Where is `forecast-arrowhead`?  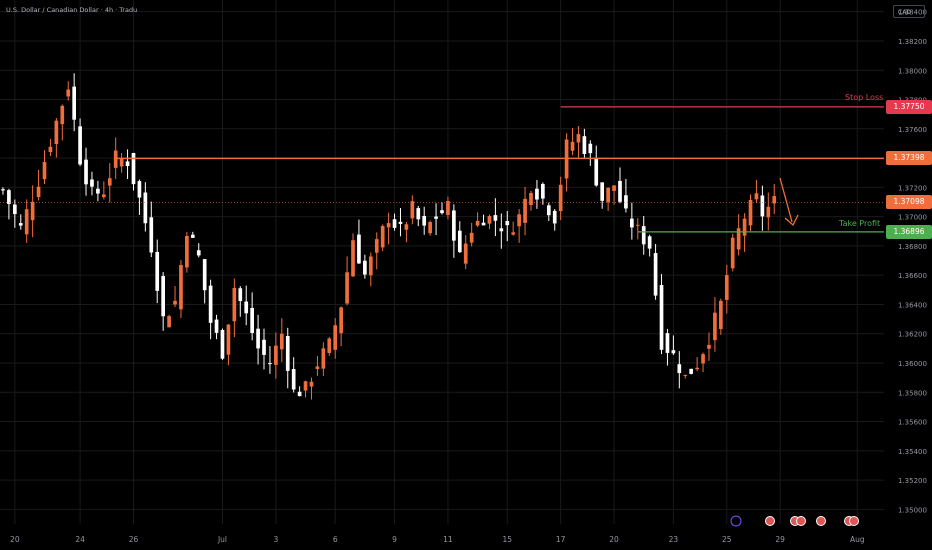 forecast-arrowhead is located at coordinates (791, 220).